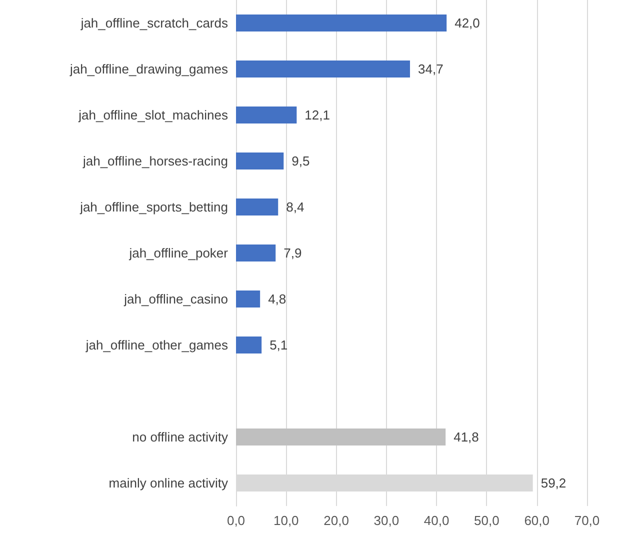 The image size is (617, 536). Describe the element at coordinates (155, 161) in the screenshot. I see `y-tick-label: jah_offline_horses-racing` at that location.